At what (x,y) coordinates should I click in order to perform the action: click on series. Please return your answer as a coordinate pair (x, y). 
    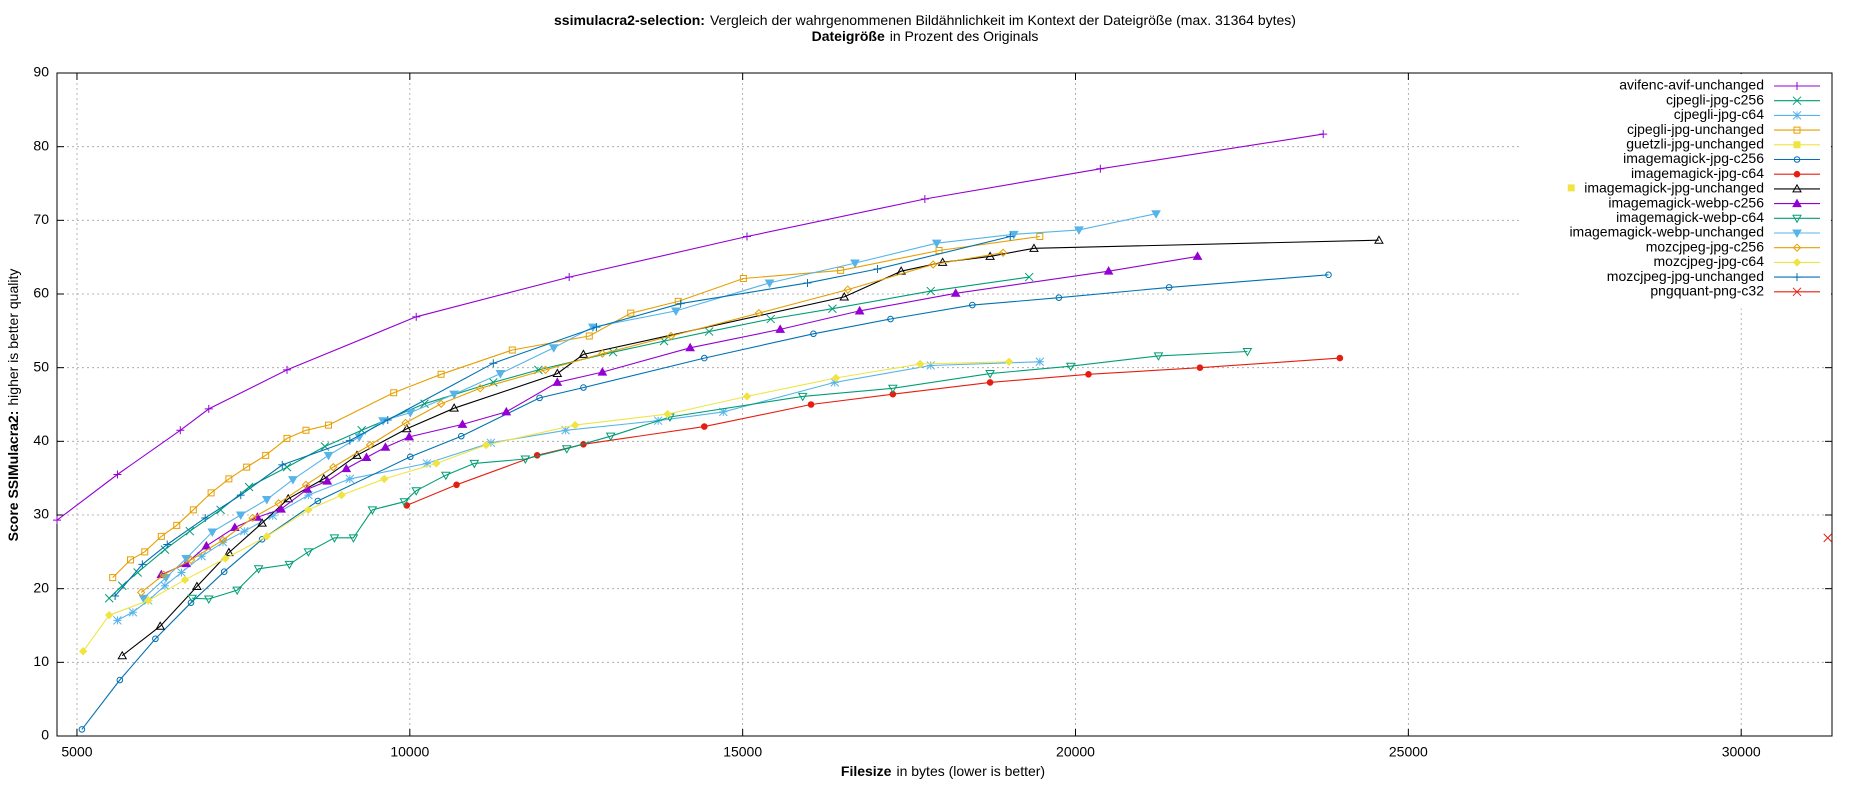
    Looking at the image, I should click on (1828, 538).